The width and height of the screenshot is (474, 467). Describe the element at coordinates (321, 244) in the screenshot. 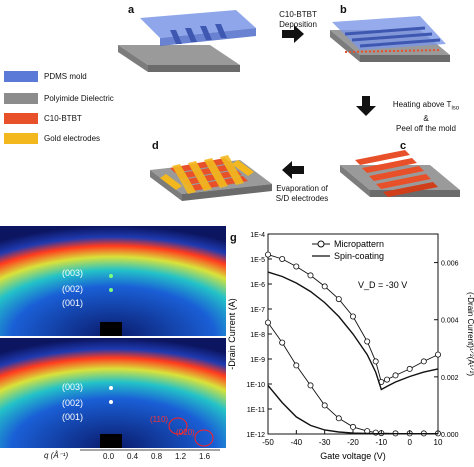

I see `legend-marker-micropattern` at that location.